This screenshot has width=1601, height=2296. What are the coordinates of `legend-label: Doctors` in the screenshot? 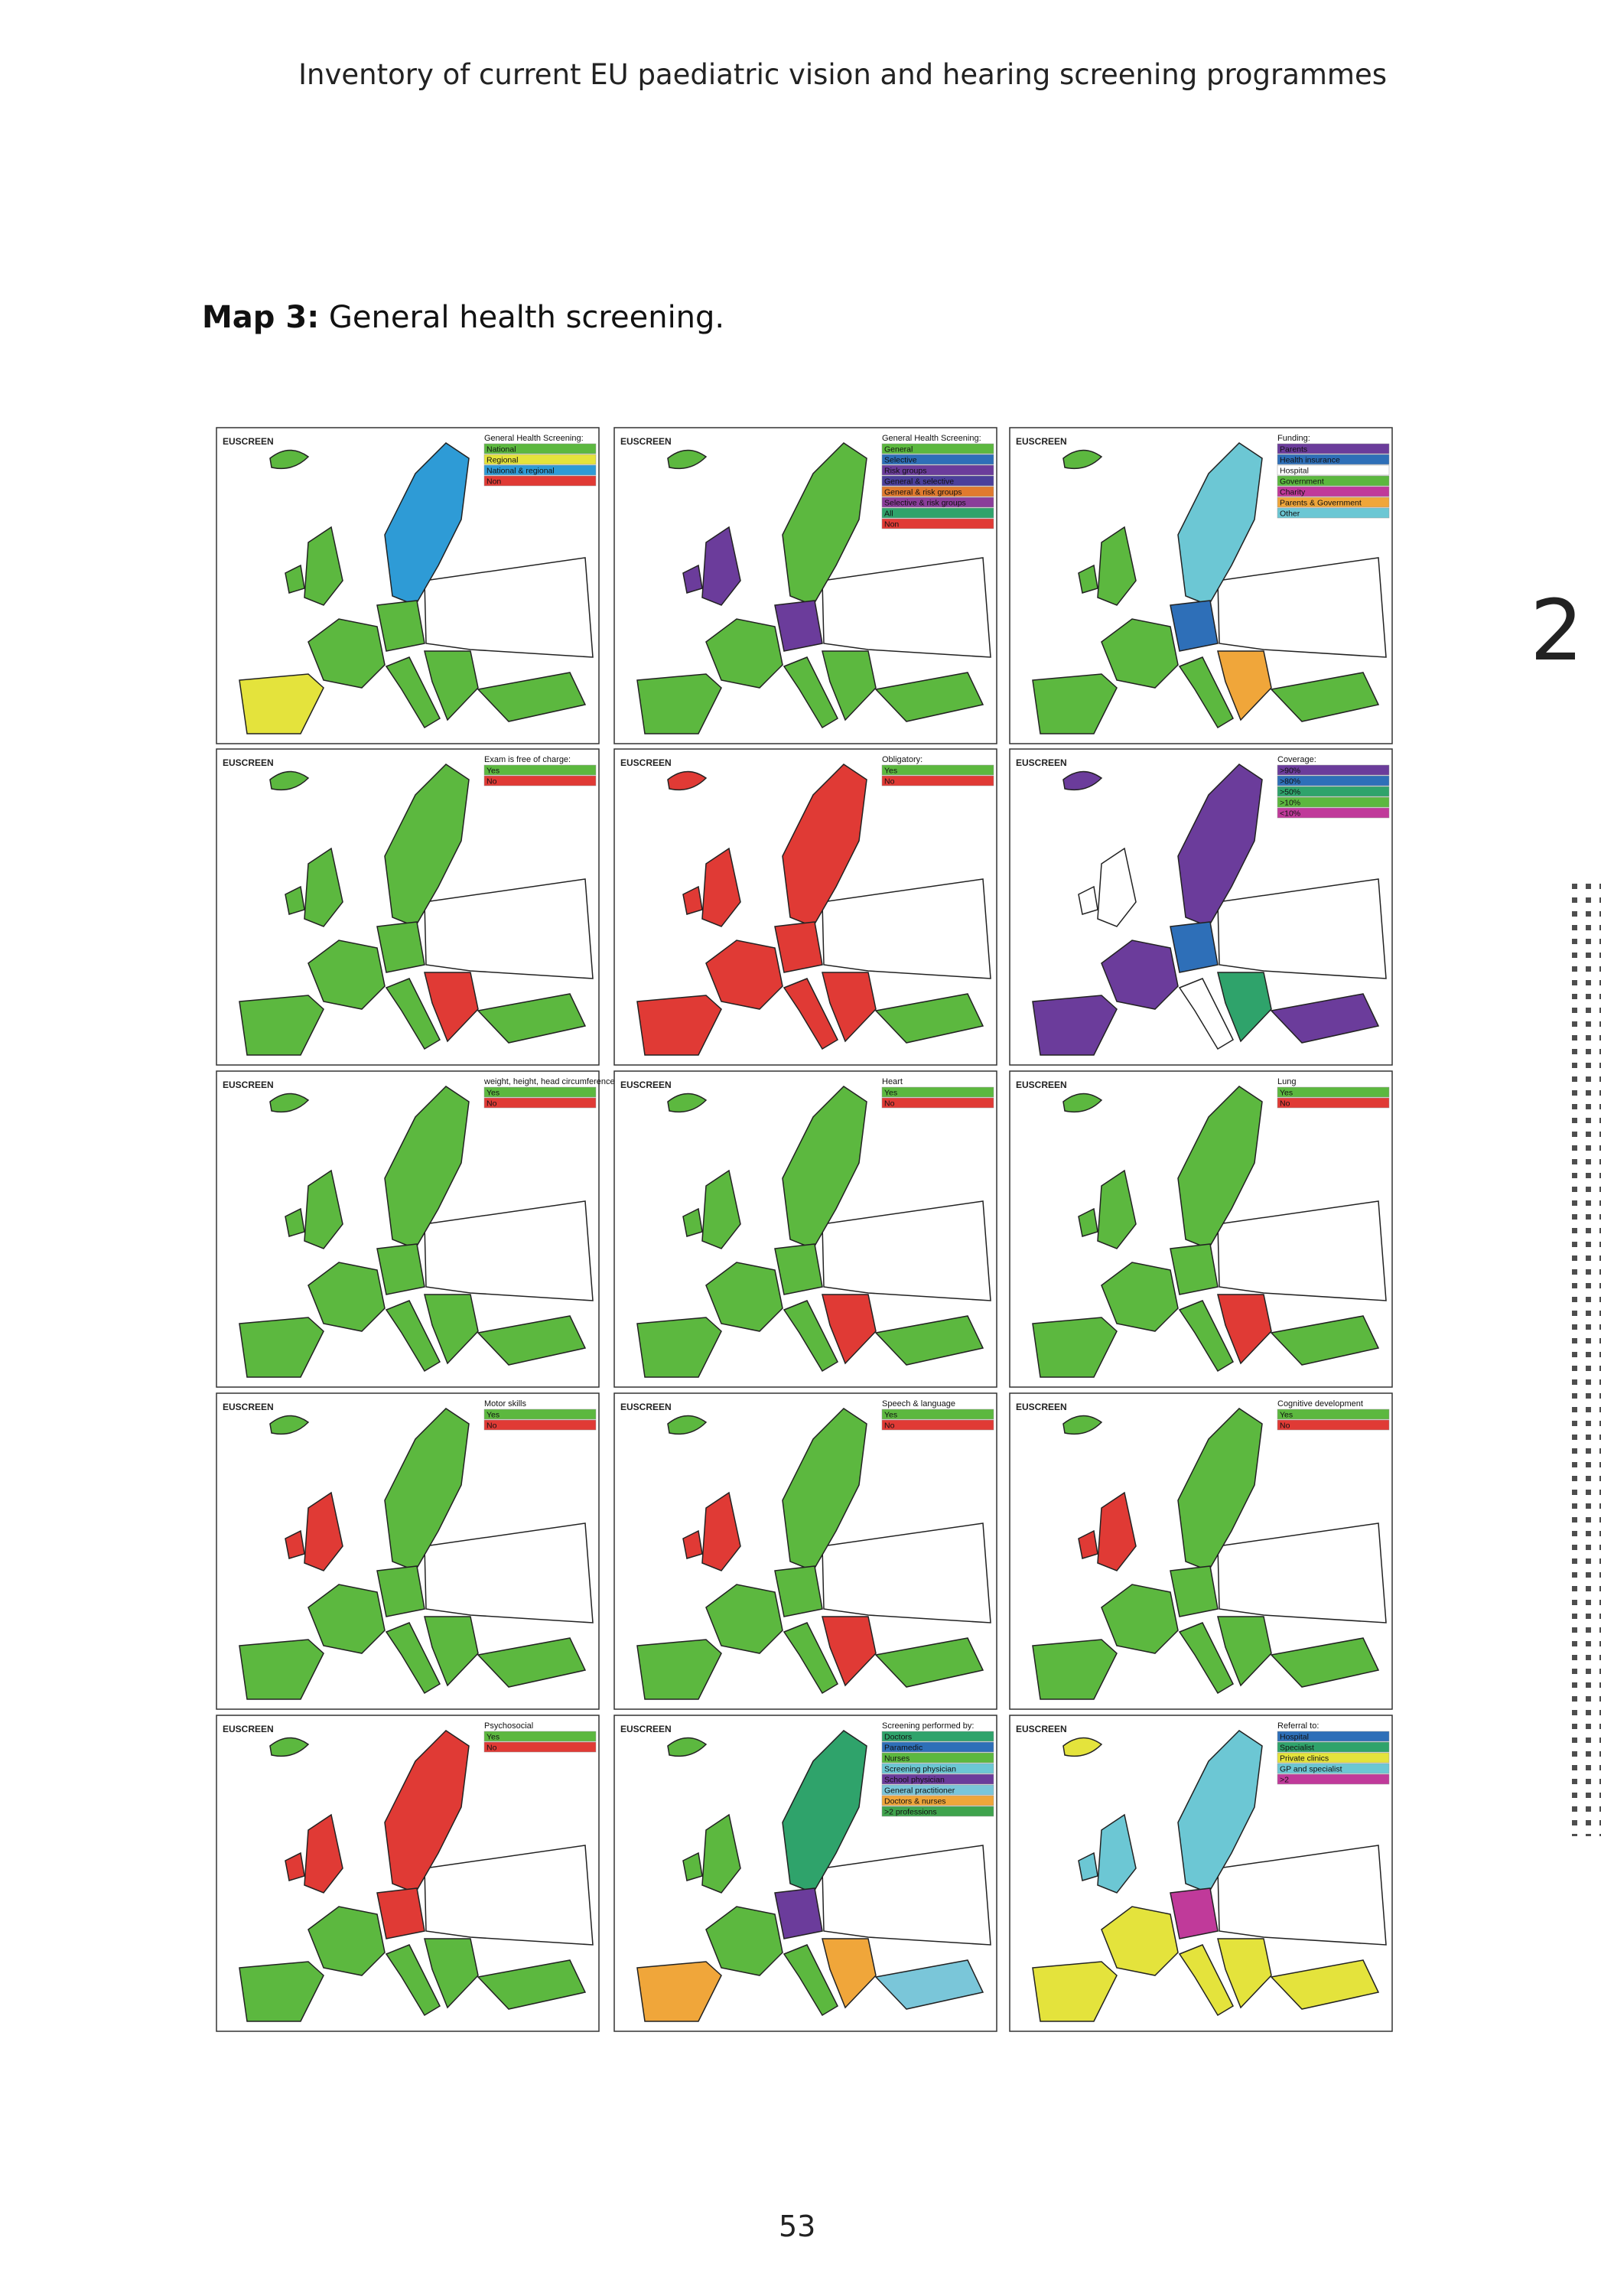 It's located at (898, 1737).